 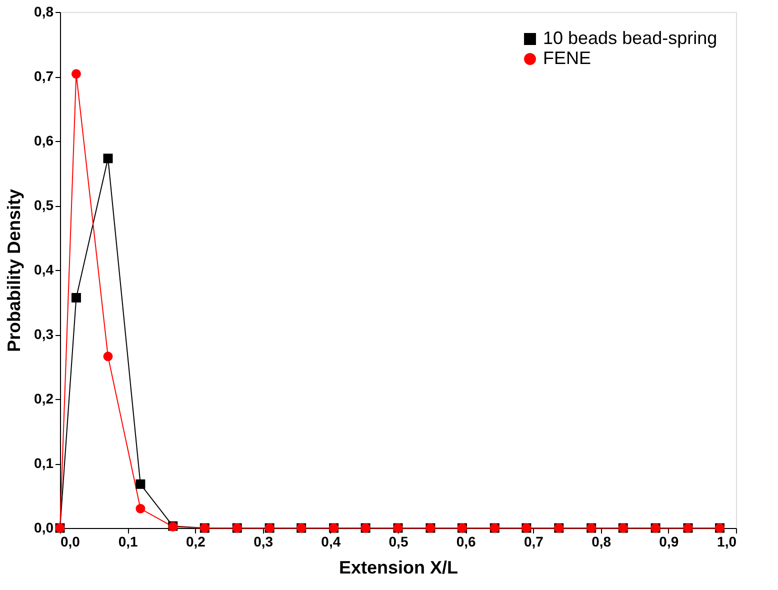 I want to click on x-tick-label: 0,7, so click(x=534, y=542).